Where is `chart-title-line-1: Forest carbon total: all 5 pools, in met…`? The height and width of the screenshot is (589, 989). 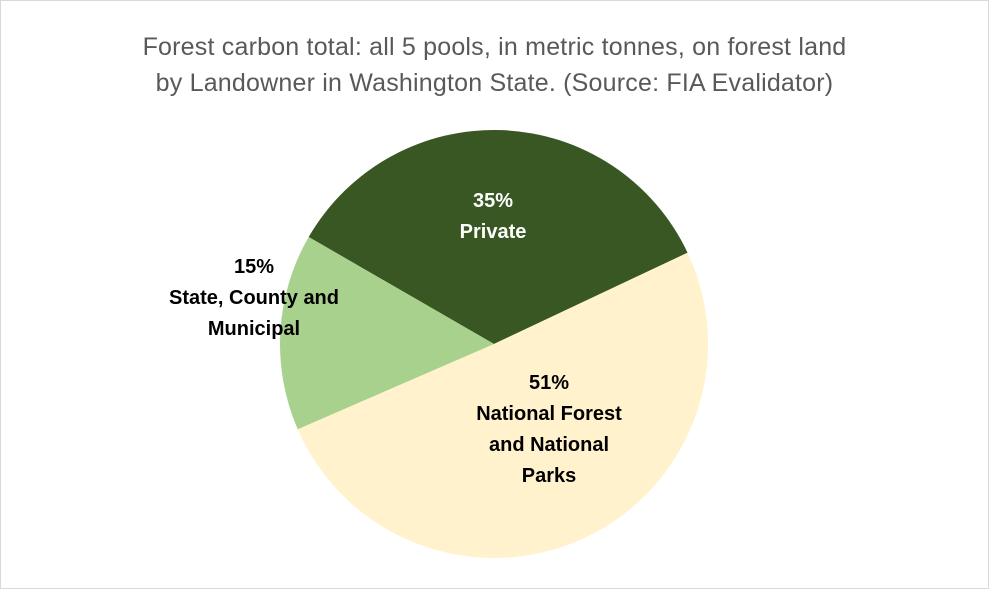 chart-title-line-1: Forest carbon total: all 5 pools, in met… is located at coordinates (494, 47).